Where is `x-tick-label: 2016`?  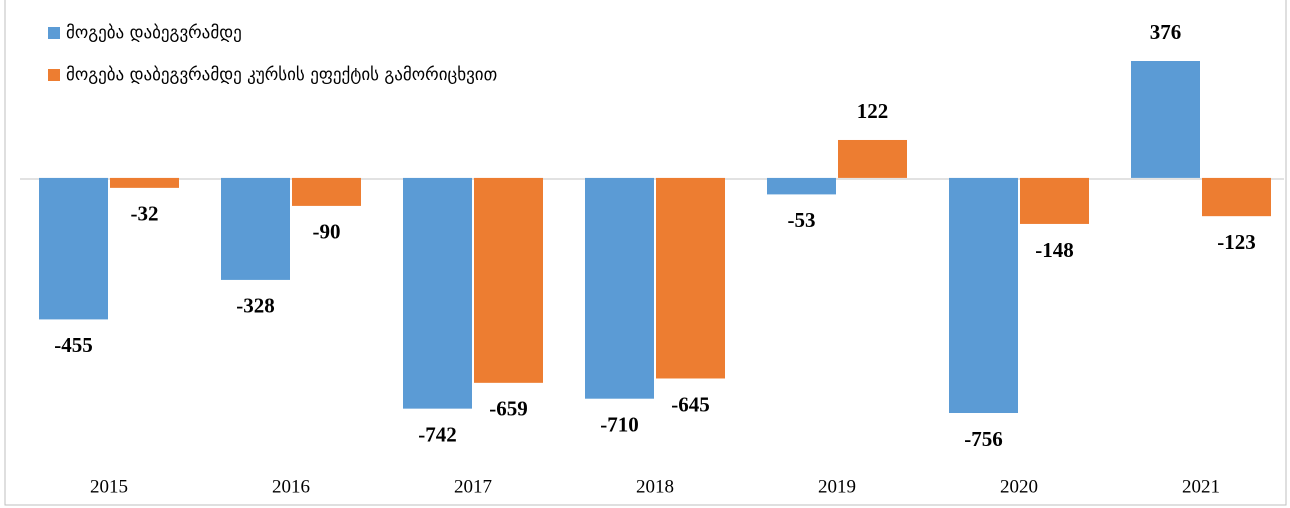
x-tick-label: 2016 is located at coordinates (291, 486).